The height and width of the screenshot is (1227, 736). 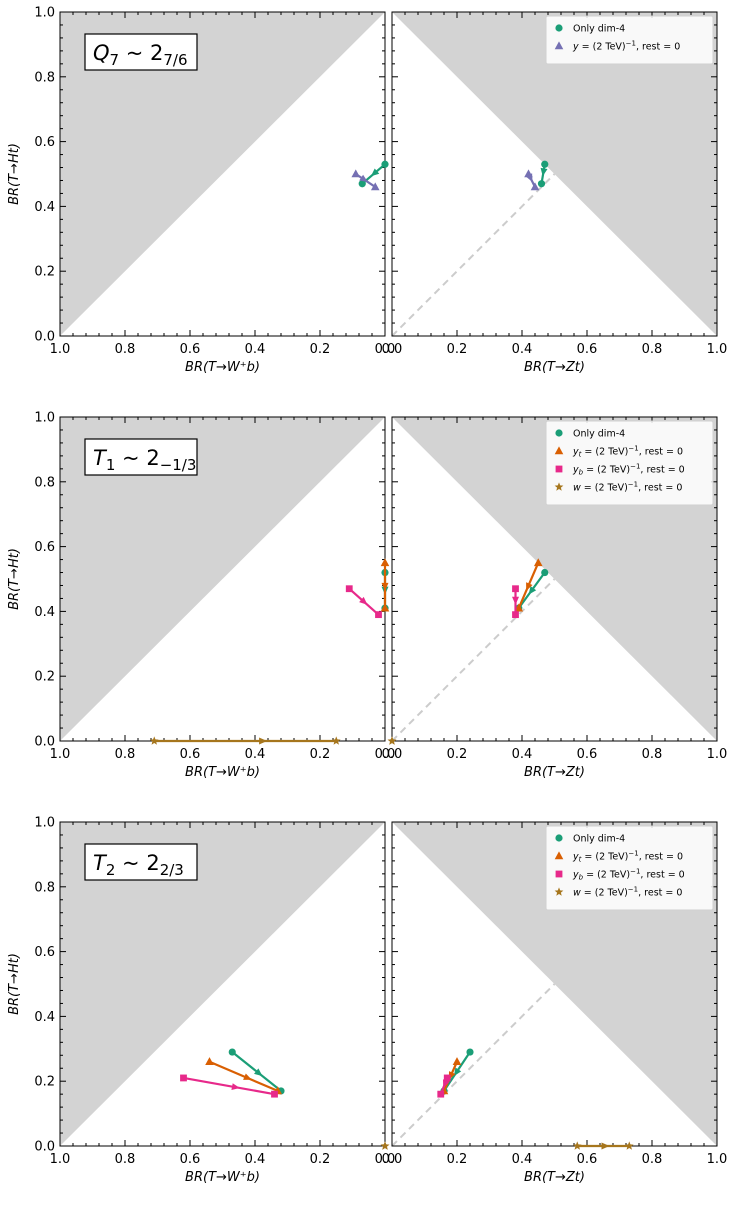 I want to click on representation-label: T1 ~ 2−1/3, so click(x=144, y=460).